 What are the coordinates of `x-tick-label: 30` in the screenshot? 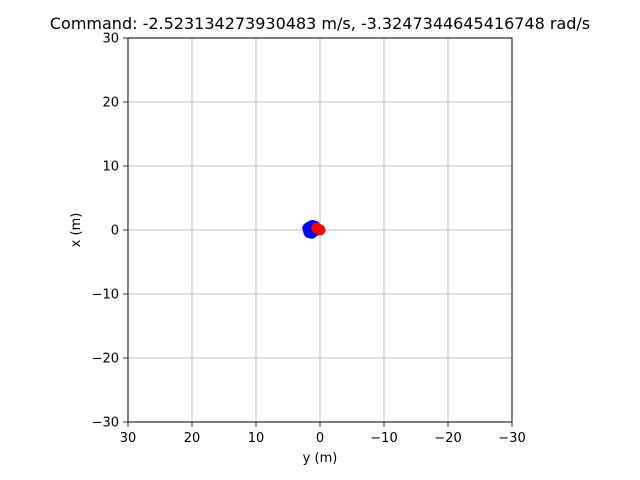 It's located at (128, 438).